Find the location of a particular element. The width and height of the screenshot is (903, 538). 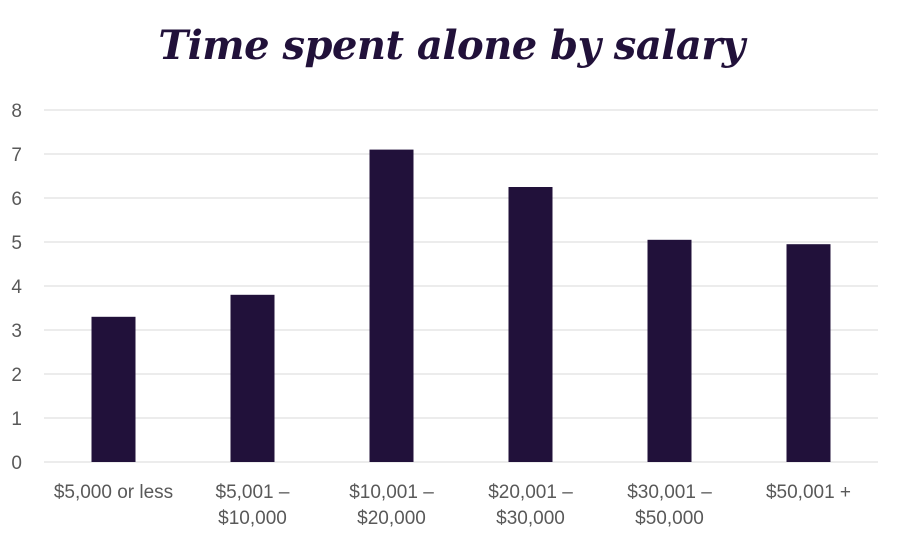

x-tick-label: $5,000 or less is located at coordinates (113, 492).